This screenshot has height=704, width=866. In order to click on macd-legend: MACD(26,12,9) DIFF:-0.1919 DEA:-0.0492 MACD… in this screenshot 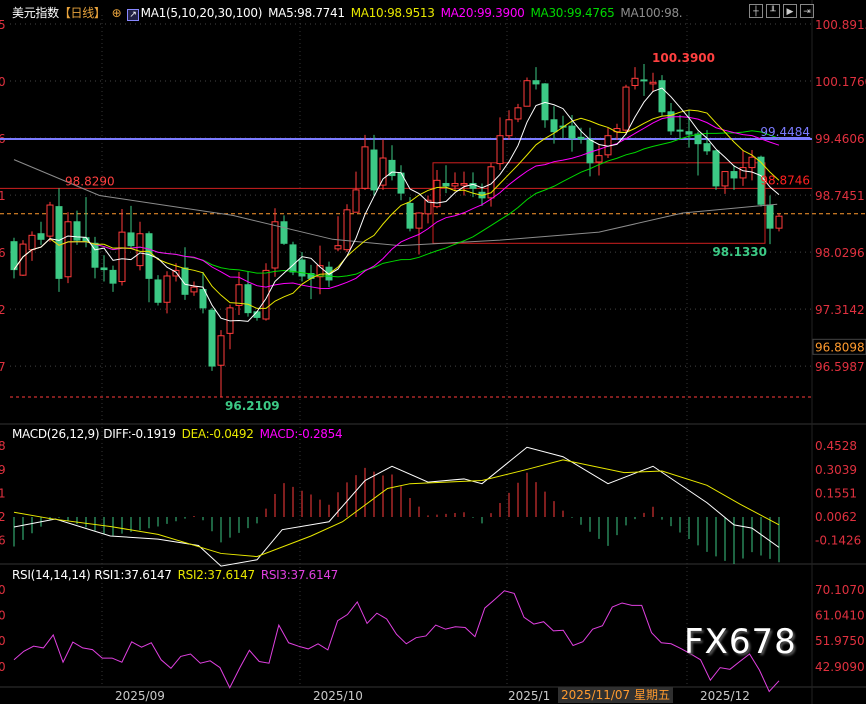, I will do `click(180, 434)`.